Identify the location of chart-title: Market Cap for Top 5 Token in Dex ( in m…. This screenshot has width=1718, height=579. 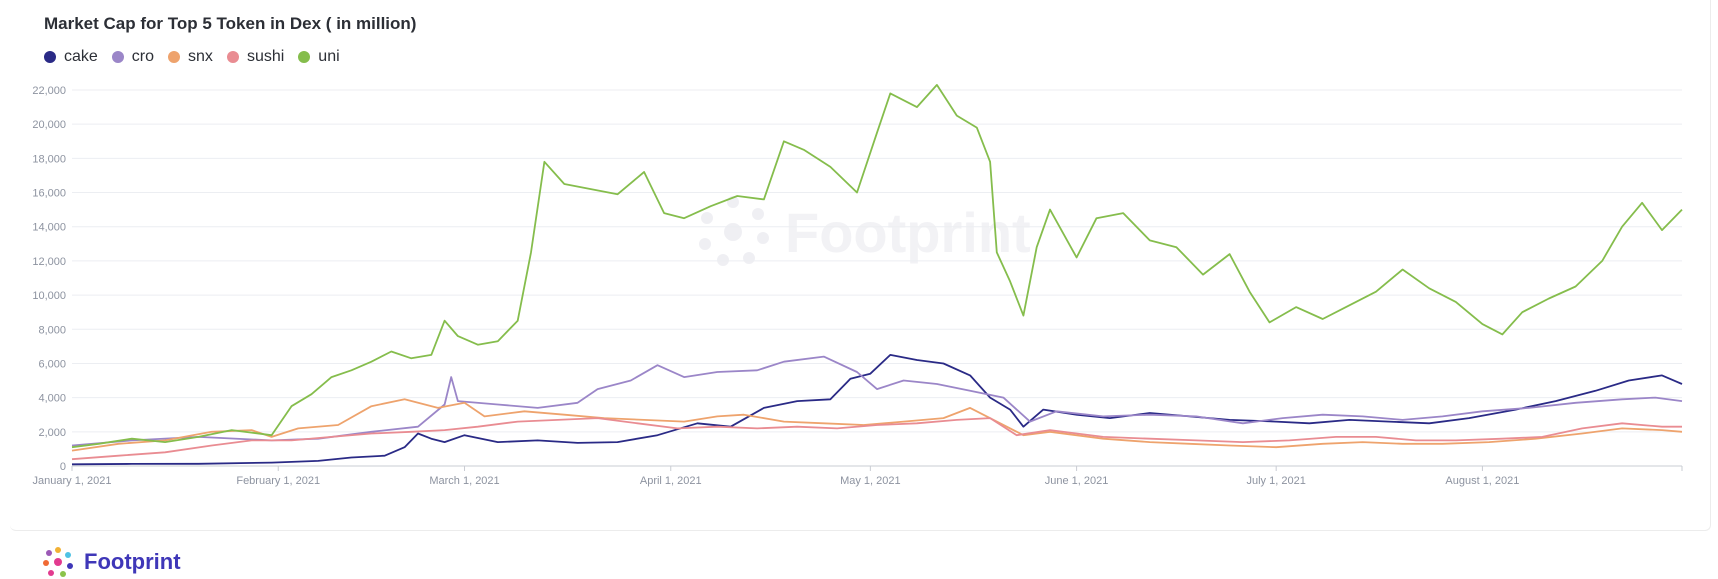
(230, 23).